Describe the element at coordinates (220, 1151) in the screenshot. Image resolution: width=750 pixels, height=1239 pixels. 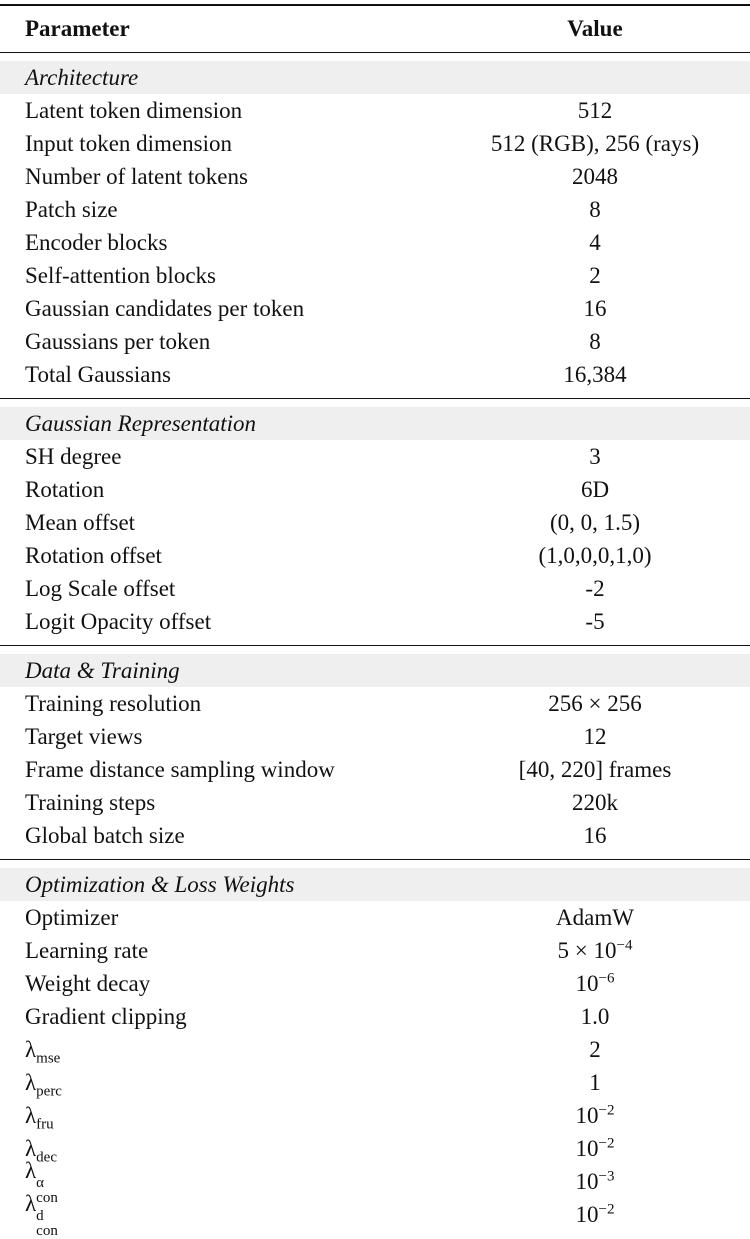
I see `cell: λdec` at that location.